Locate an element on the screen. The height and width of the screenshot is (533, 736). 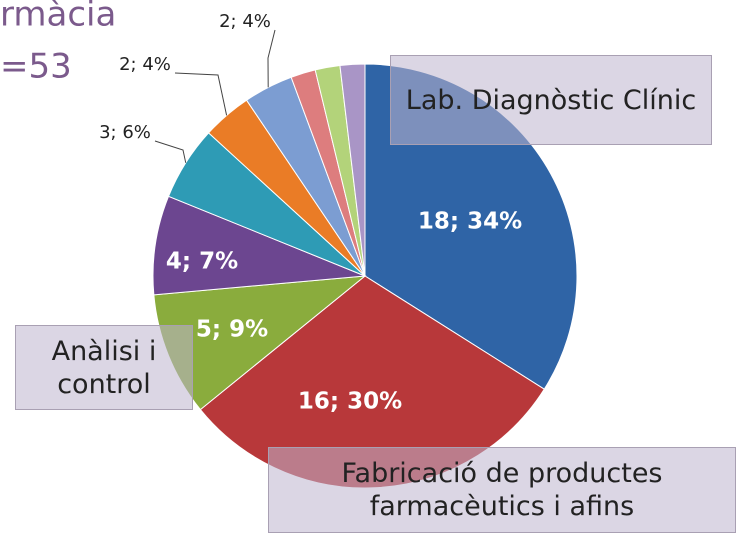
chart-title: rmàcia is located at coordinates (58, 17).